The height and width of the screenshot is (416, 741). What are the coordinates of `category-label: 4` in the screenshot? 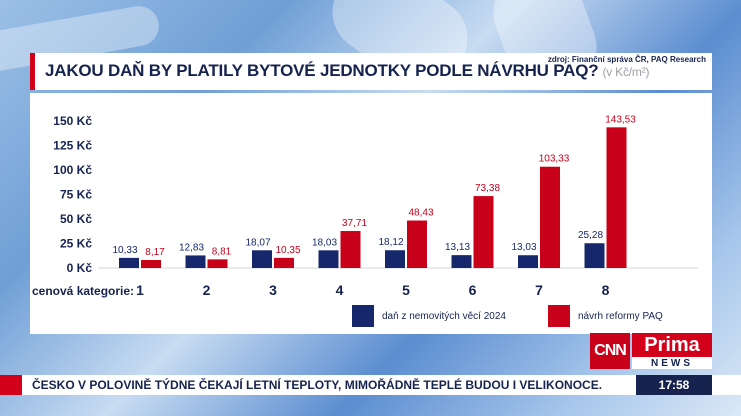 It's located at (340, 290).